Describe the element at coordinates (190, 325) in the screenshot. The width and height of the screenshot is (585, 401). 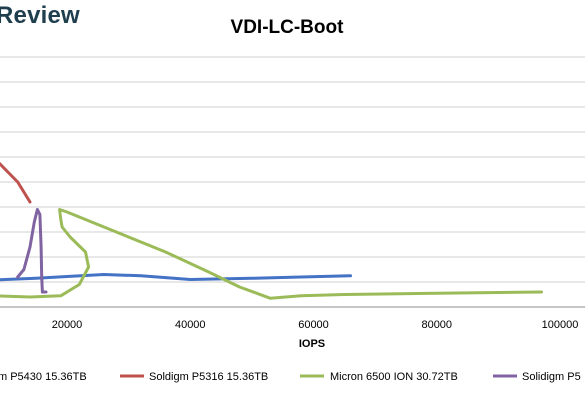
I see `x-tick-label: 40000` at that location.